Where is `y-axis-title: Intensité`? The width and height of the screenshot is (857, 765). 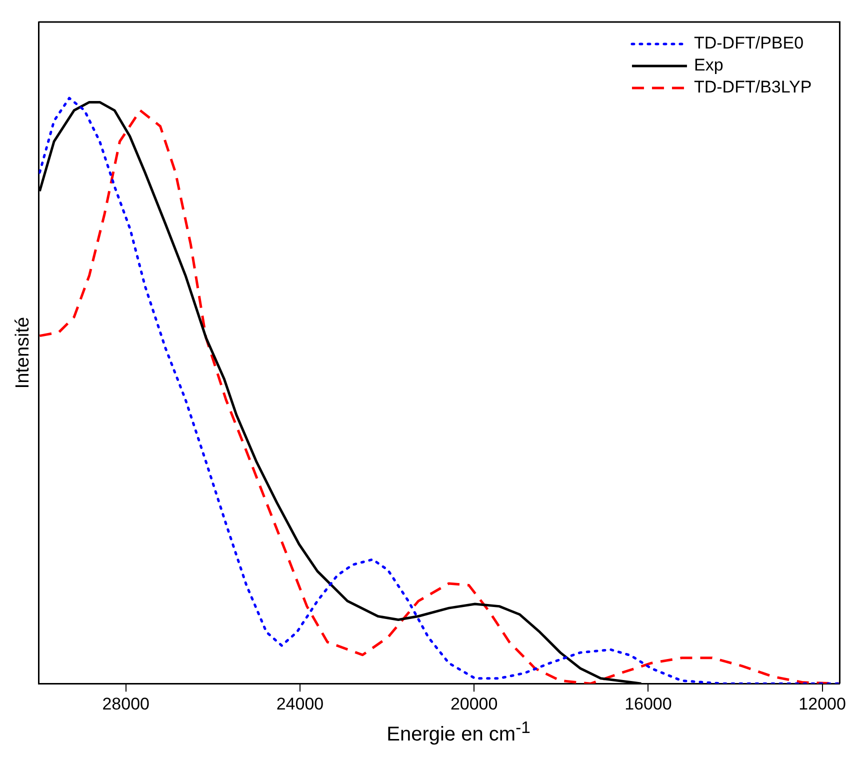 y-axis-title: Intensité is located at coordinates (23, 352).